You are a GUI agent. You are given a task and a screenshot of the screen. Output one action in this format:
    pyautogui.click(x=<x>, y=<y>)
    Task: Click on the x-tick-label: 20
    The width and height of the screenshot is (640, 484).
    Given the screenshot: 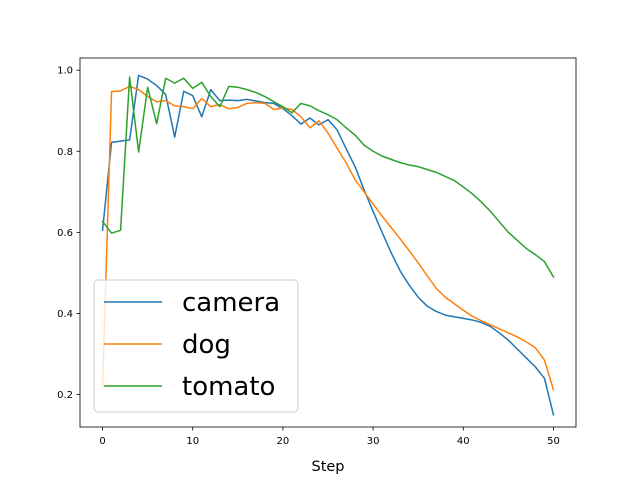 What is the action you would take?
    pyautogui.click(x=283, y=441)
    